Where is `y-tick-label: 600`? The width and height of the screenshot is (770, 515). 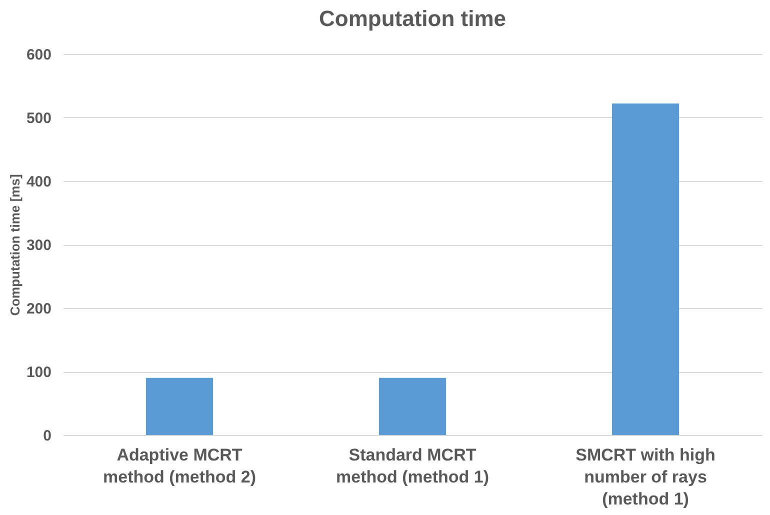
y-tick-label: 600 is located at coordinates (39, 55).